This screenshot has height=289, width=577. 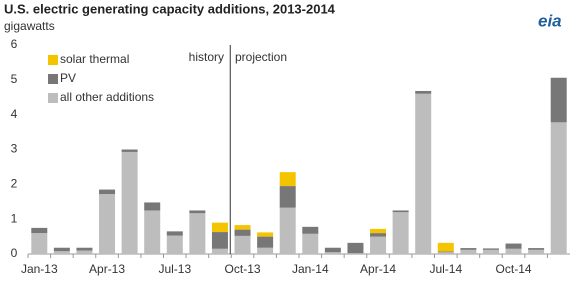 What do you see at coordinates (94, 59) in the screenshot?
I see `legend-label: solar thermal` at bounding box center [94, 59].